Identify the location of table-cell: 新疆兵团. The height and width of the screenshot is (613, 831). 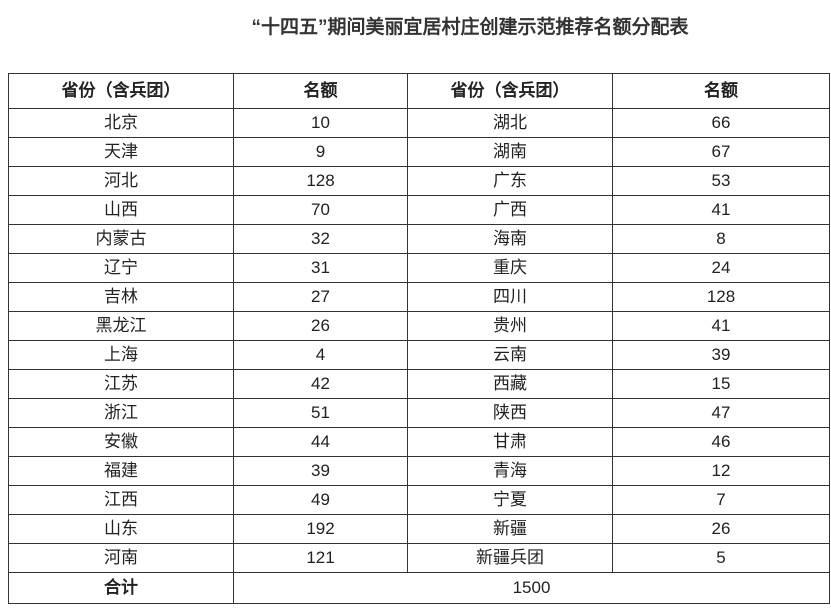
(510, 558).